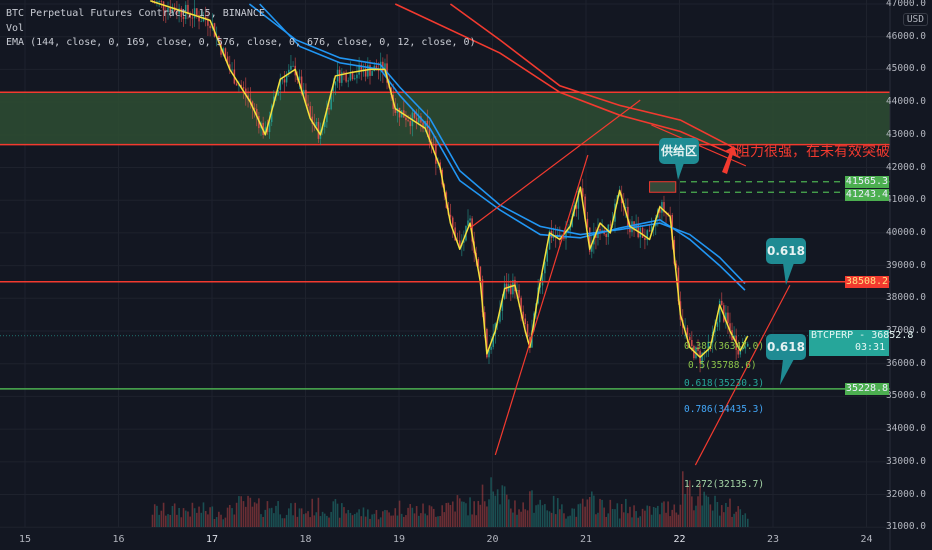 This screenshot has width=932, height=550. I want to click on volume-legend: Vol, so click(15, 28).